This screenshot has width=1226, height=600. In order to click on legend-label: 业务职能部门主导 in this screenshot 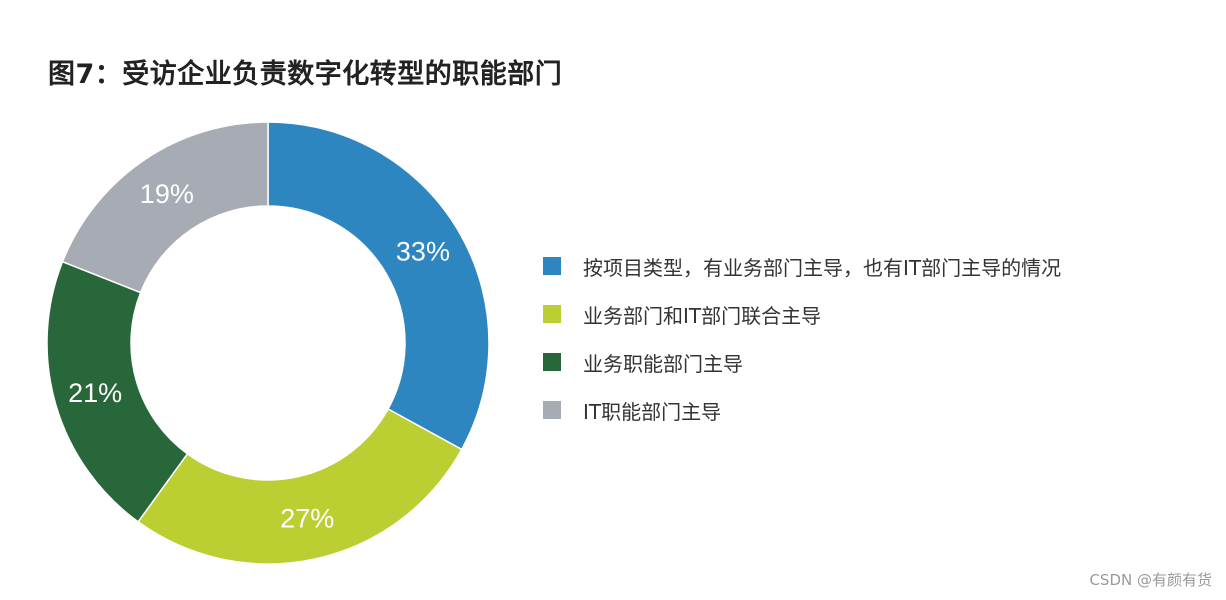, I will do `click(663, 363)`.